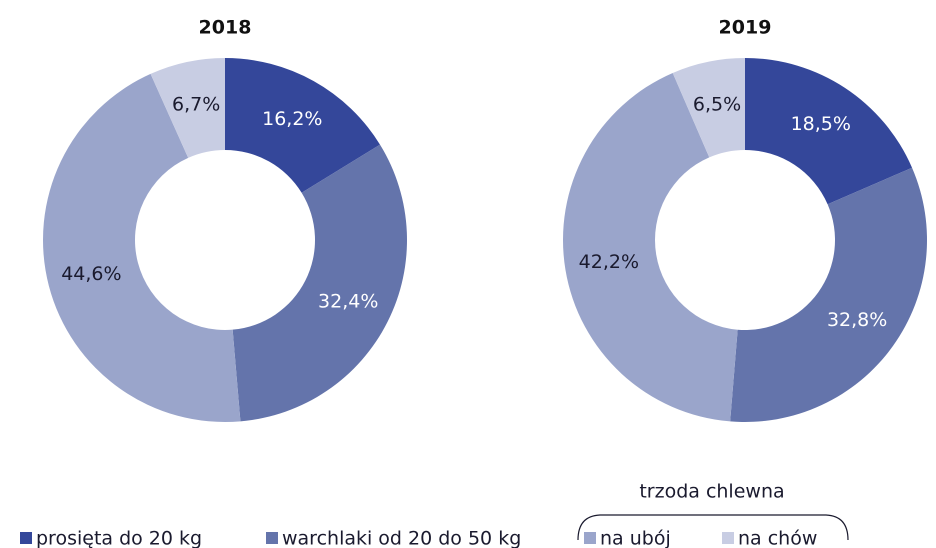  I want to click on data-label: 42,2%, so click(609, 262).